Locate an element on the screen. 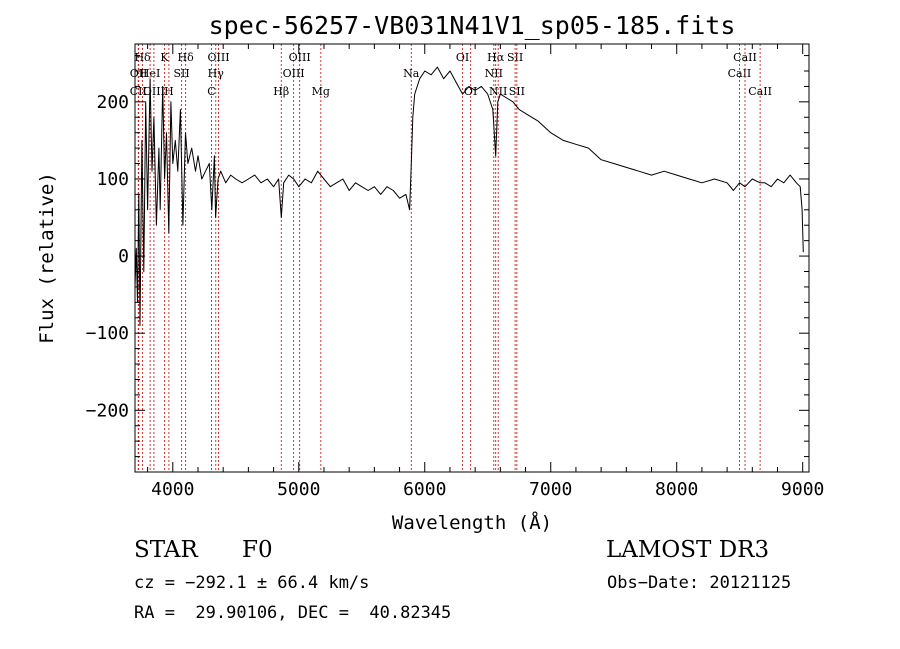  ra-dec-coordinates: RA = 29.90106, DEC = 40.82345 is located at coordinates (293, 613).